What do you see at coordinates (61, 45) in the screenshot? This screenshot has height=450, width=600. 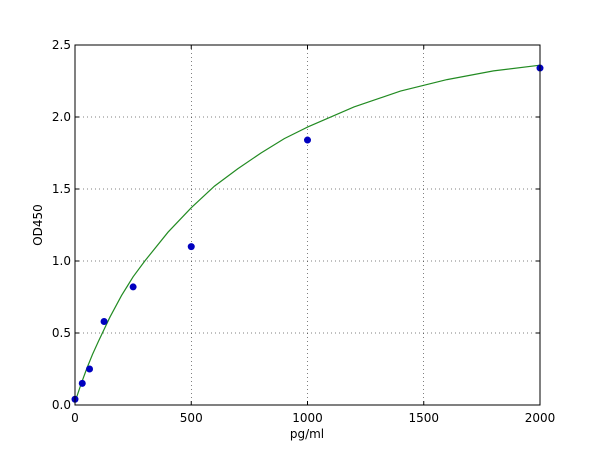 I see `y-tick-label: 2.5` at bounding box center [61, 45].